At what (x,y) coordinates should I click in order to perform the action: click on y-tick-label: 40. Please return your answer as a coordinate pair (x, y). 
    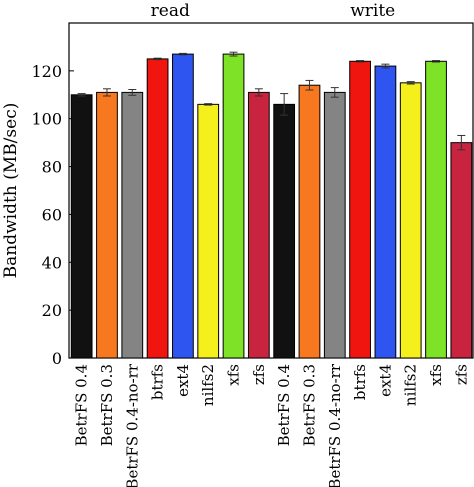
    Looking at the image, I should click on (52, 262).